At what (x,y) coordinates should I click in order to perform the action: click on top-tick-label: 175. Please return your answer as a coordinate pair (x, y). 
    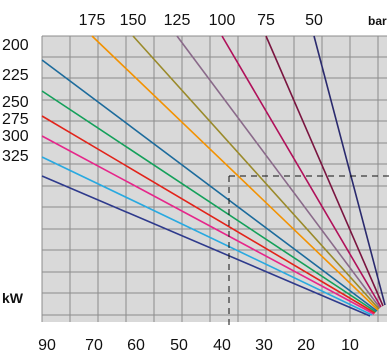
    Looking at the image, I should click on (92, 20).